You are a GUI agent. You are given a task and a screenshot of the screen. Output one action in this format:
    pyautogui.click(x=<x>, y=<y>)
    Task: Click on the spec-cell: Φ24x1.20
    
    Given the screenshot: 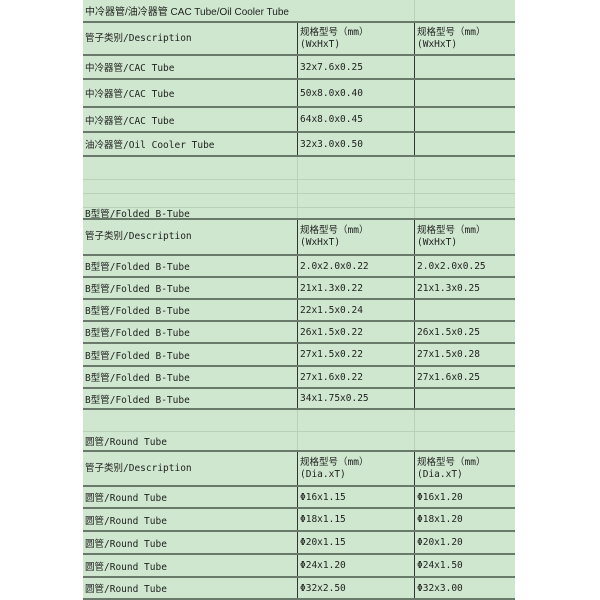 What is the action you would take?
    pyautogui.click(x=355, y=565)
    